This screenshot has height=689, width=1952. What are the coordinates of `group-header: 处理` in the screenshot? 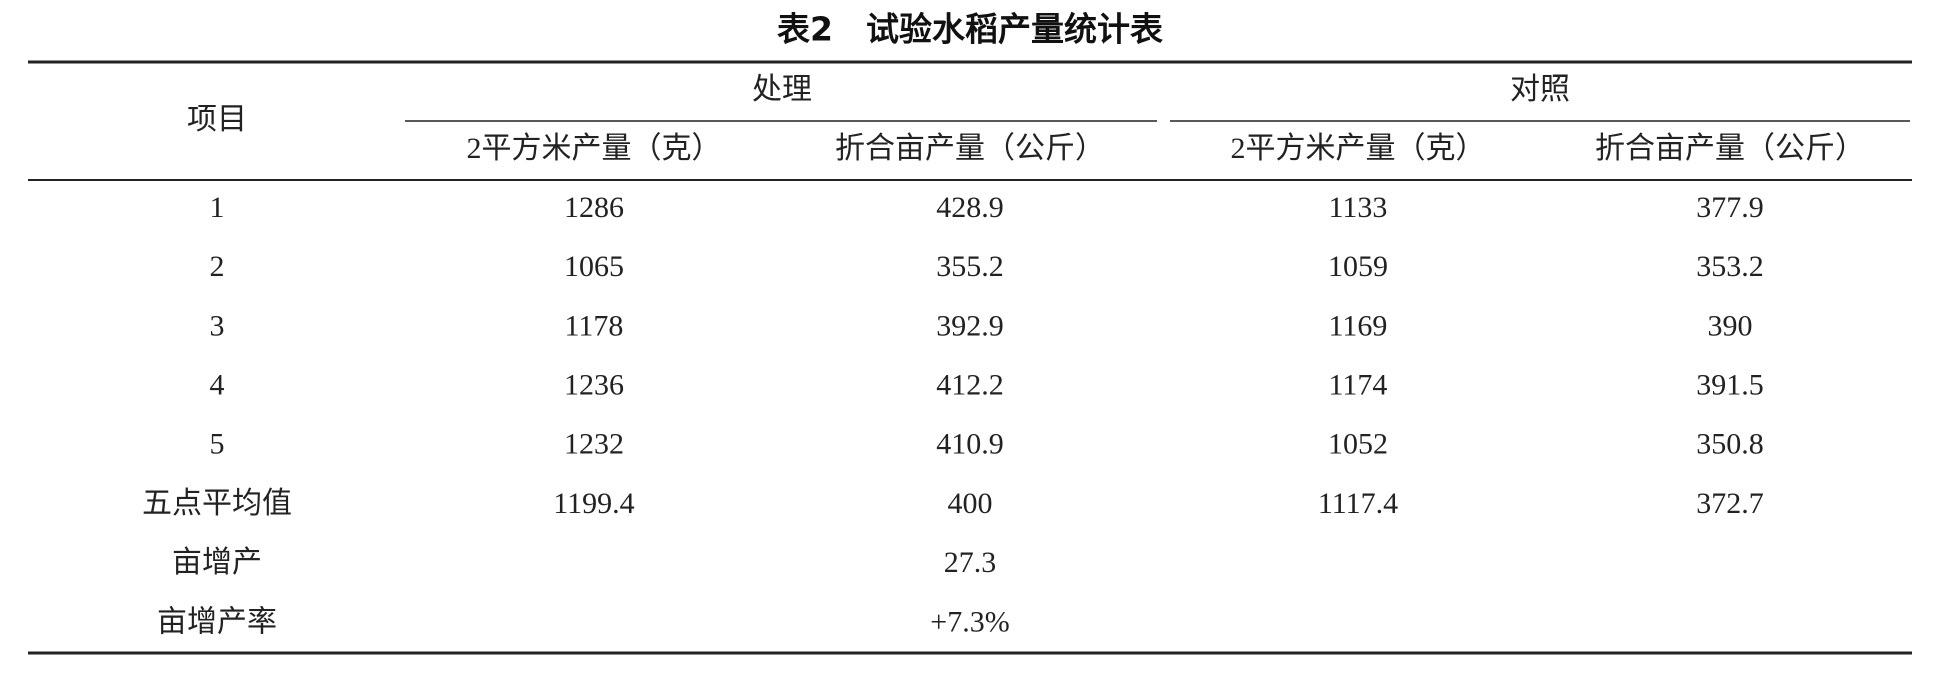 It's located at (782, 89).